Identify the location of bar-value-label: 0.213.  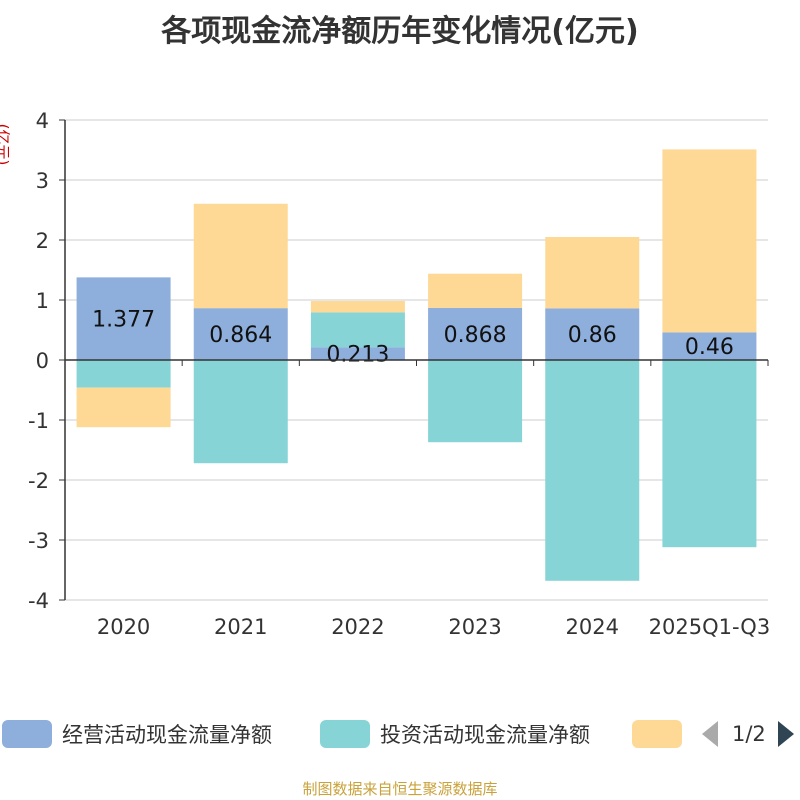
(357, 355).